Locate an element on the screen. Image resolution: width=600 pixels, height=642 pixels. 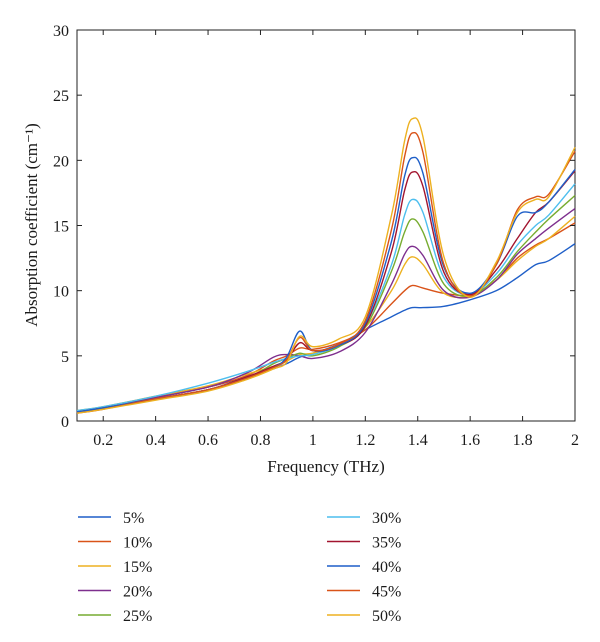
x-tick-label: 0.2 is located at coordinates (103, 440).